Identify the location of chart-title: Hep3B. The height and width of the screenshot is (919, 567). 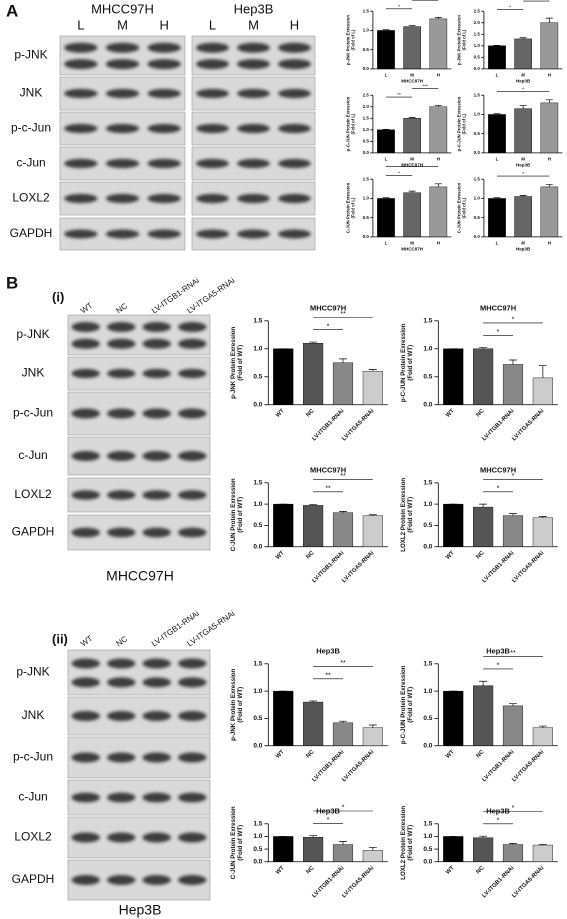
(328, 650).